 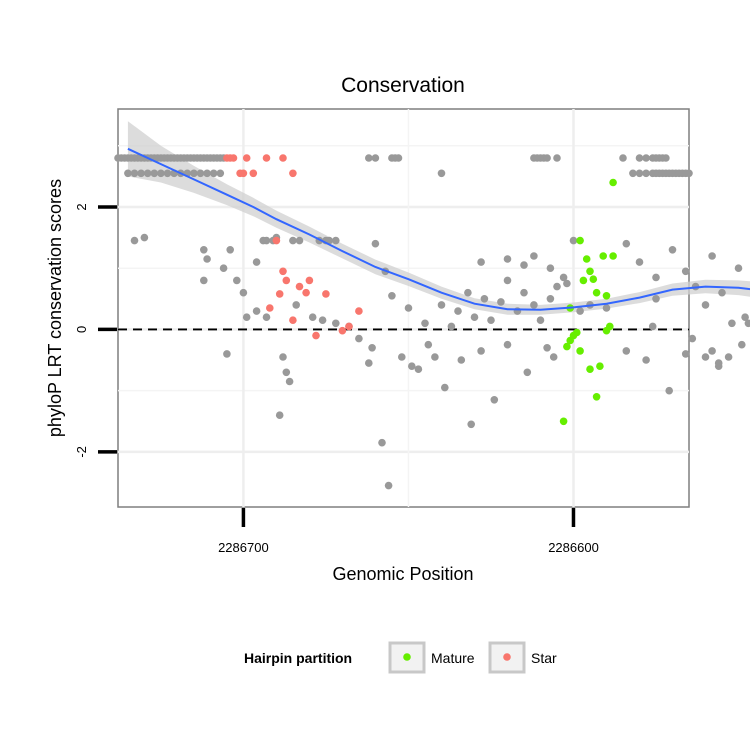 What do you see at coordinates (81, 206) in the screenshot?
I see `y-tick-label: 2` at bounding box center [81, 206].